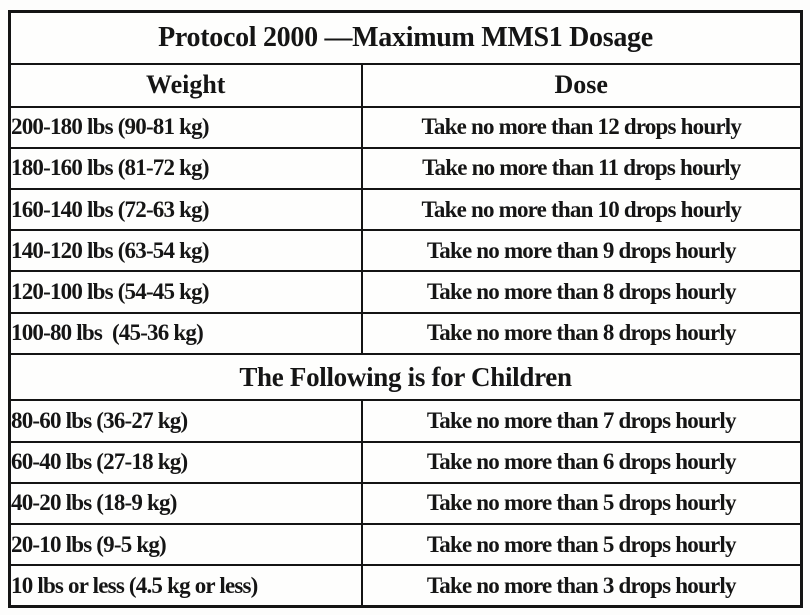 This screenshot has width=810, height=615. Describe the element at coordinates (185, 544) in the screenshot. I see `weight-cell: 20-10 lbs (9-5 kg)` at that location.